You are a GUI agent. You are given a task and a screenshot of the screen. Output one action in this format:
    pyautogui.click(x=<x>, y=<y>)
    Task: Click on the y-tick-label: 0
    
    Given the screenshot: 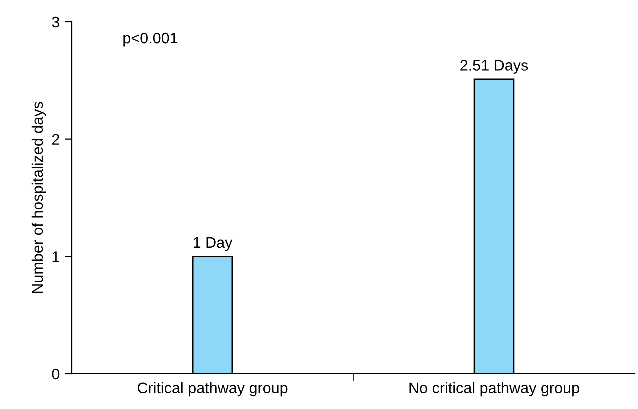 What is the action you would take?
    pyautogui.click(x=56, y=374)
    